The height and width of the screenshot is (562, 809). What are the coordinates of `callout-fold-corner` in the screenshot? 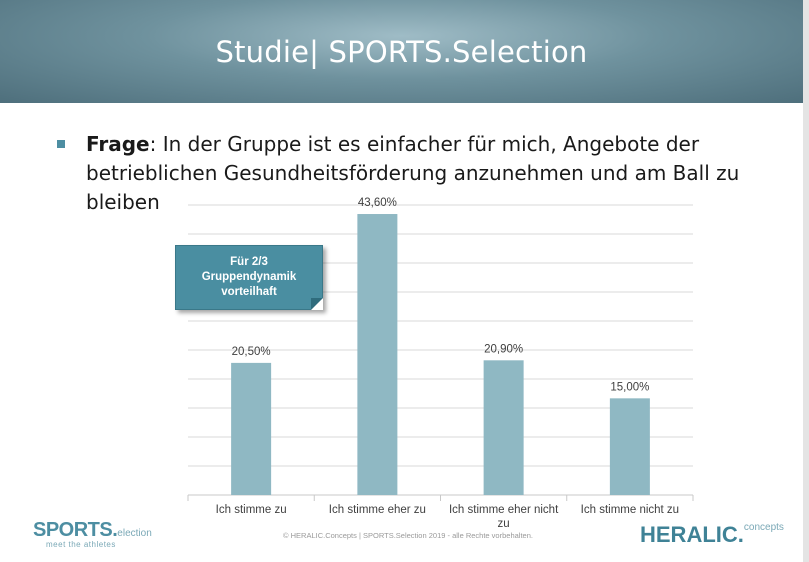 It's located at (317, 304).